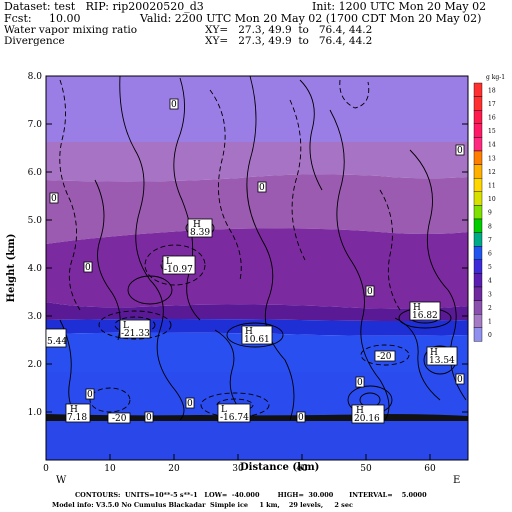  Describe the element at coordinates (492, 145) in the screenshot. I see `colorbar-label: 14` at that location.